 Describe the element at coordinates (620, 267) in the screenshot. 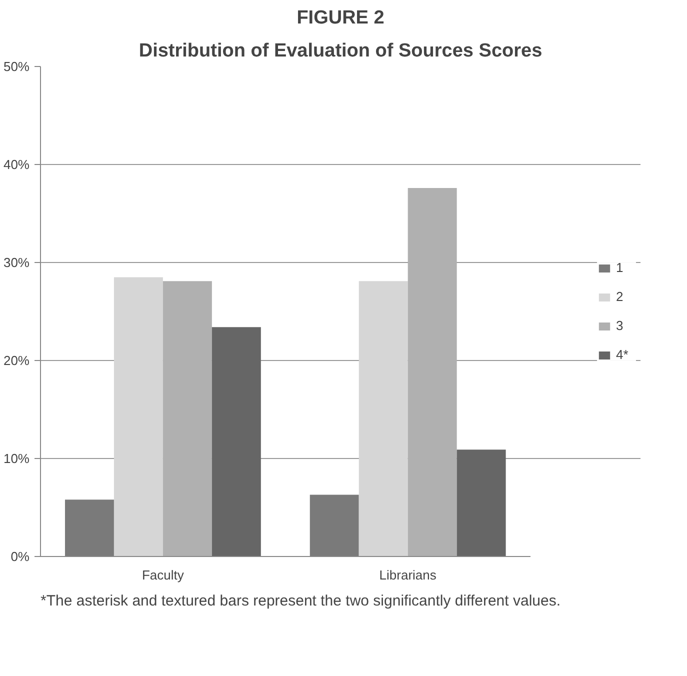

I see `legend-label: 1` at that location.